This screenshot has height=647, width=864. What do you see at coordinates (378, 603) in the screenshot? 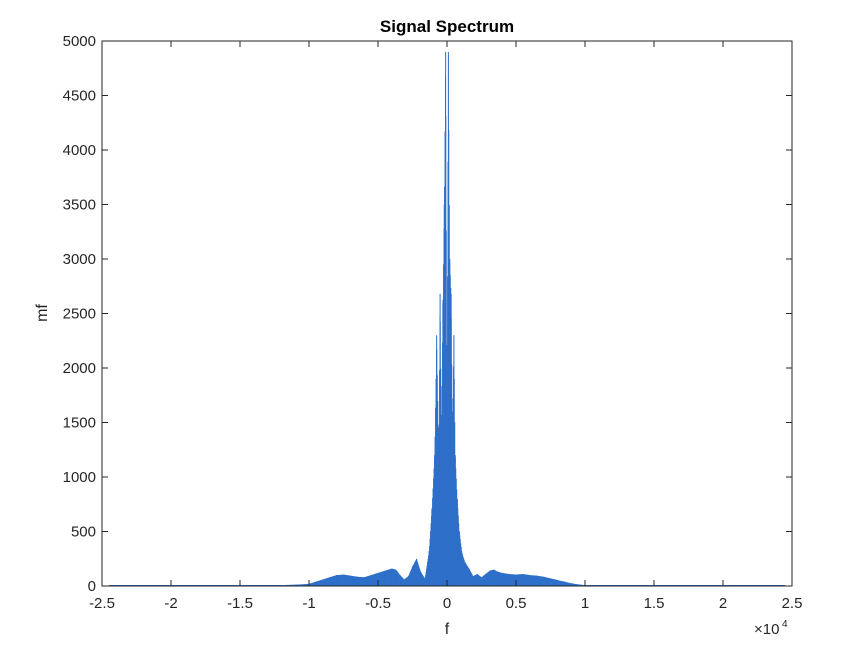
I see `x-tick-label: -0.5` at bounding box center [378, 603].